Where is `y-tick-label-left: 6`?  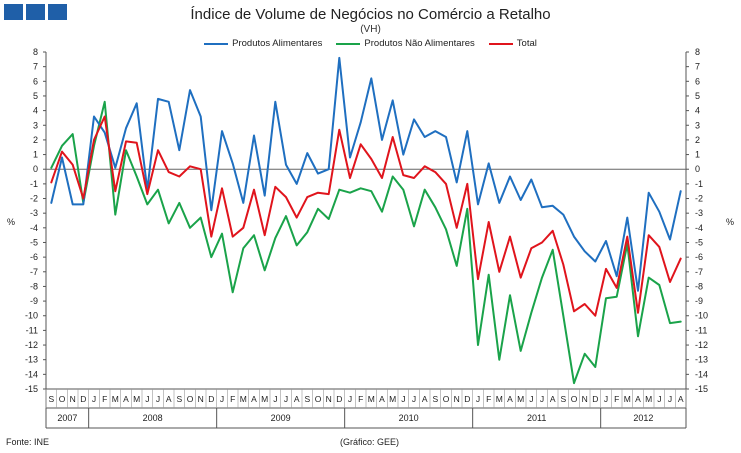
y-tick-label-left: 6 is located at coordinates (35, 81).